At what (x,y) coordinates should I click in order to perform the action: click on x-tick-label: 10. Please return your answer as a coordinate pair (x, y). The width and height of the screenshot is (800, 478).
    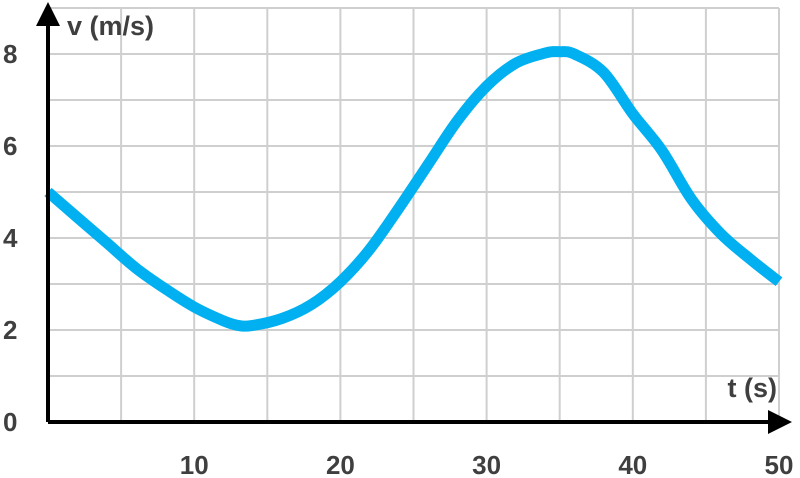
    Looking at the image, I should click on (194, 464).